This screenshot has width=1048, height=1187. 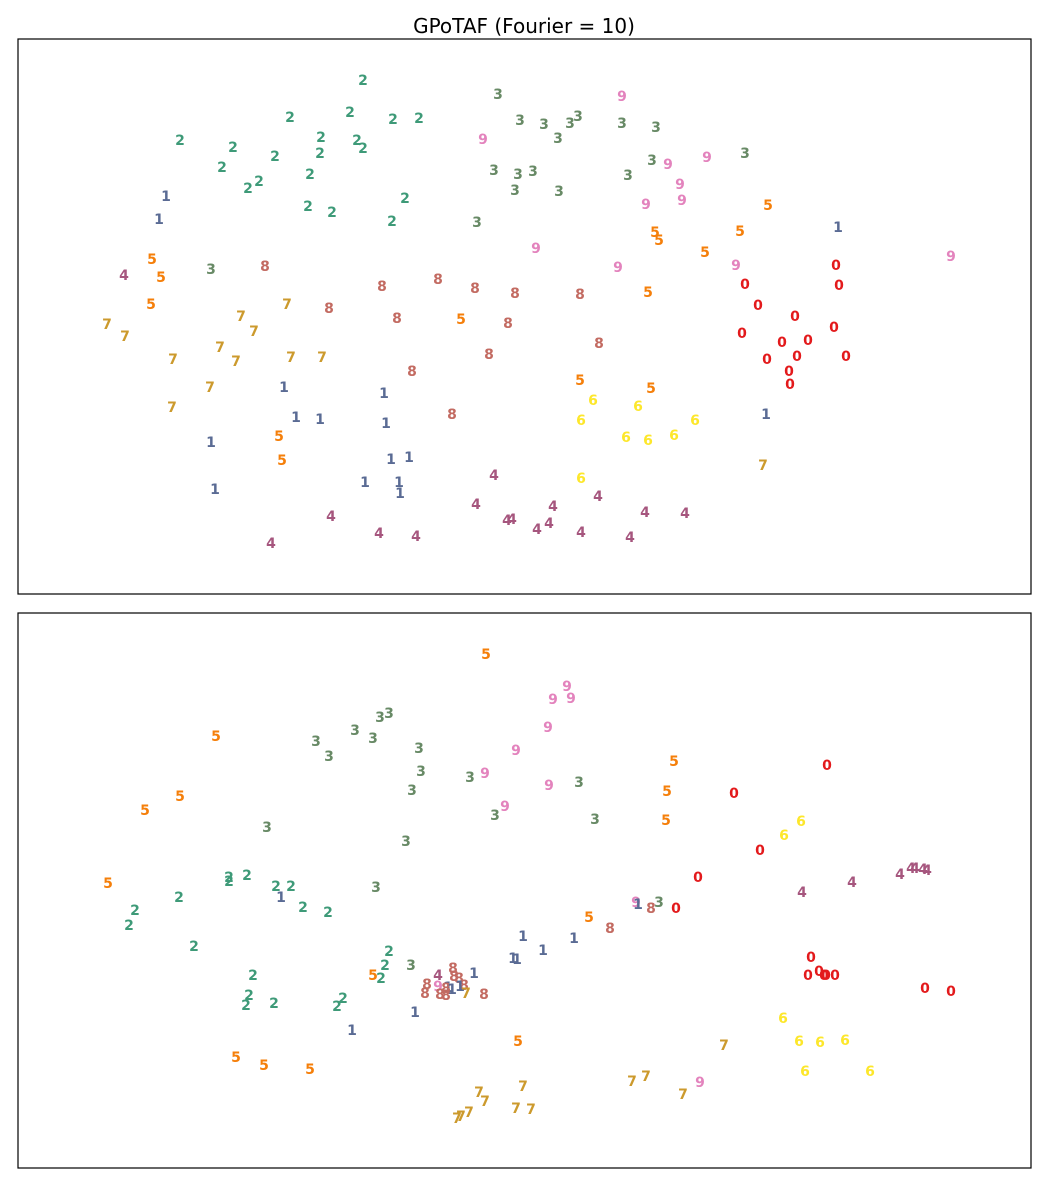 I want to click on point-top-109-digit-1: 1, so click(x=296, y=418).